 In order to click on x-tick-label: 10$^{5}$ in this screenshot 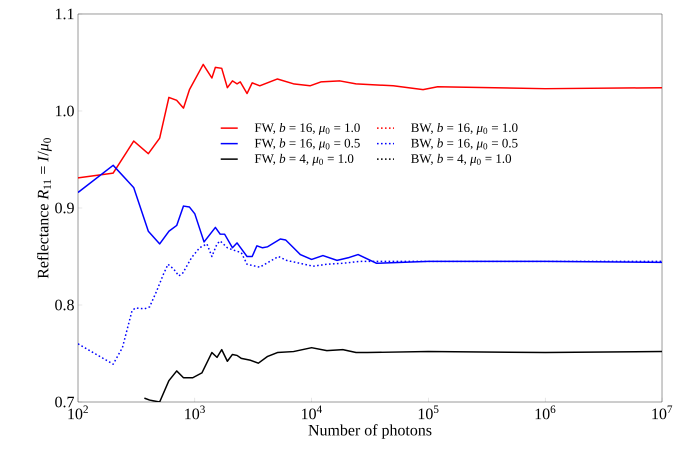, I will do `click(428, 413)`.